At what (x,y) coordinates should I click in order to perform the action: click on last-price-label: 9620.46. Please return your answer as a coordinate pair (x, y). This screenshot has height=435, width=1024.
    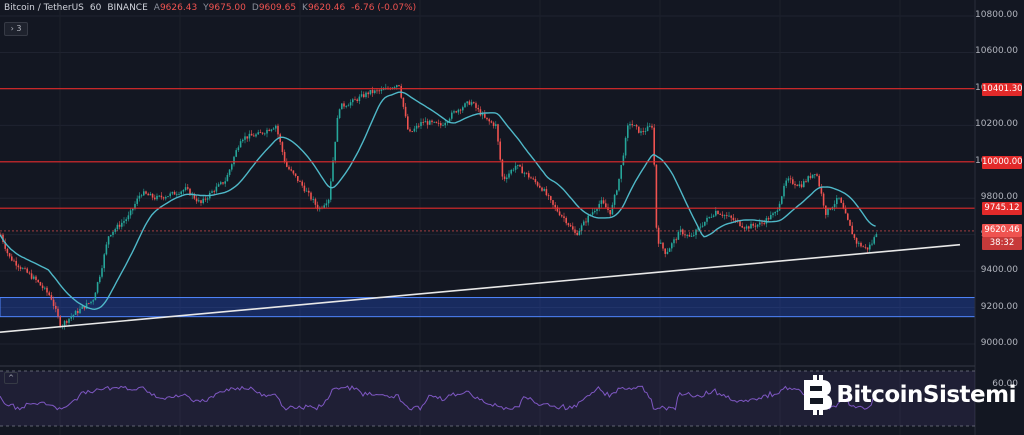
    Looking at the image, I should click on (1002, 230).